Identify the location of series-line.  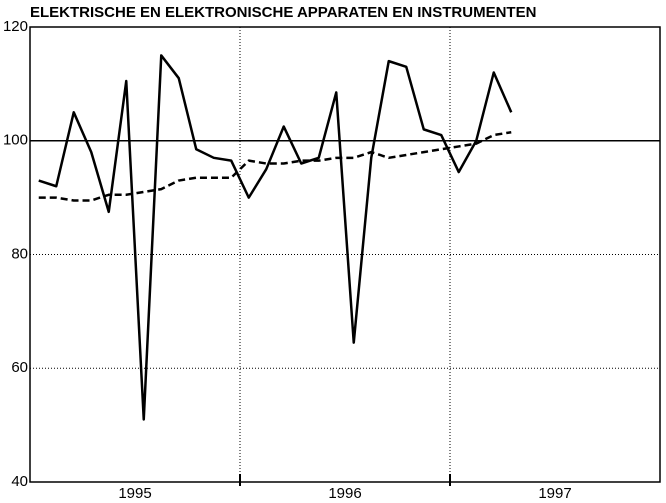
(275, 166).